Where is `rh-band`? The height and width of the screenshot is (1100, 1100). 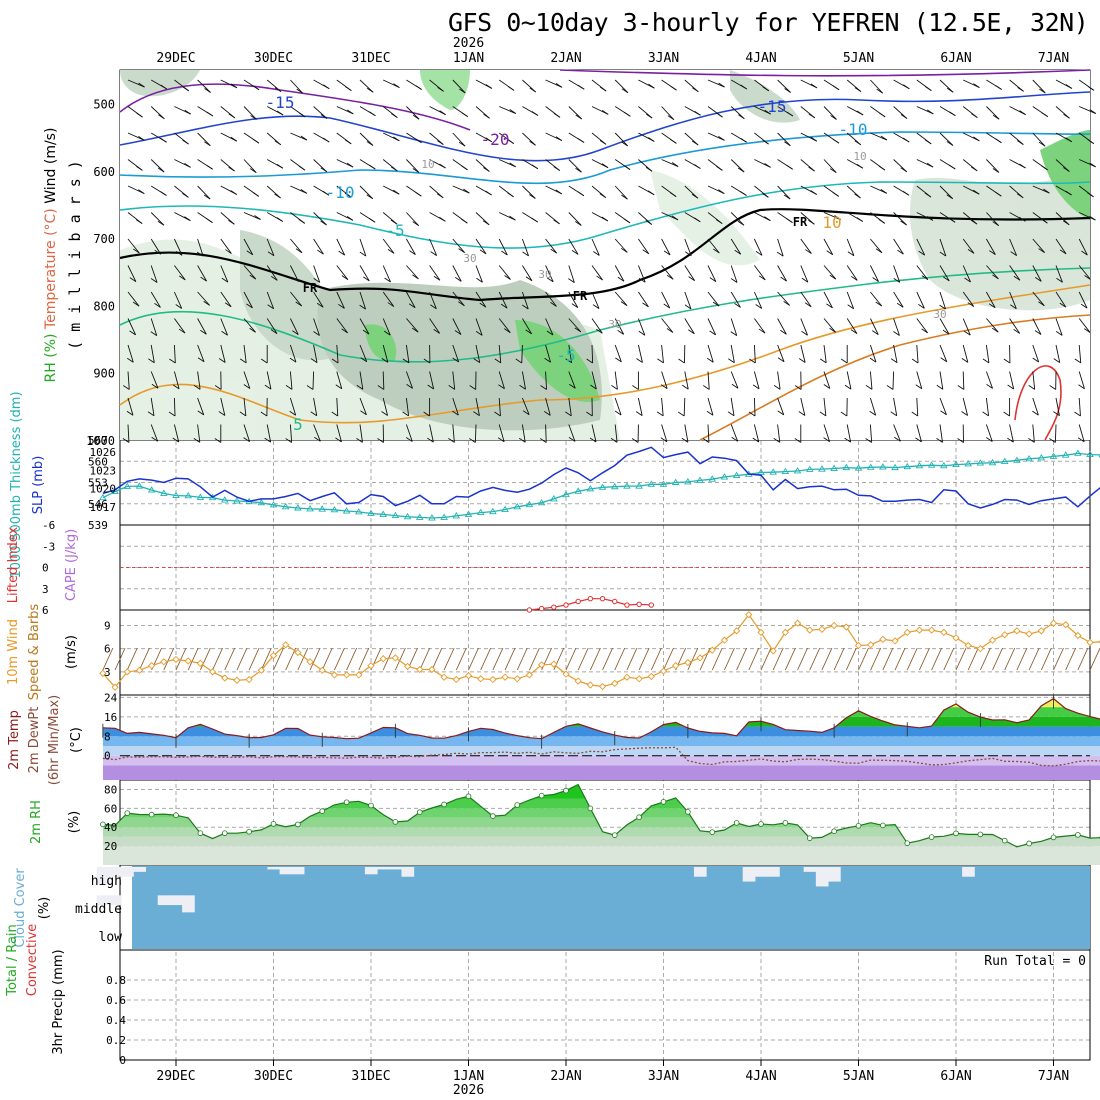
rh-band is located at coordinates (601, 822).